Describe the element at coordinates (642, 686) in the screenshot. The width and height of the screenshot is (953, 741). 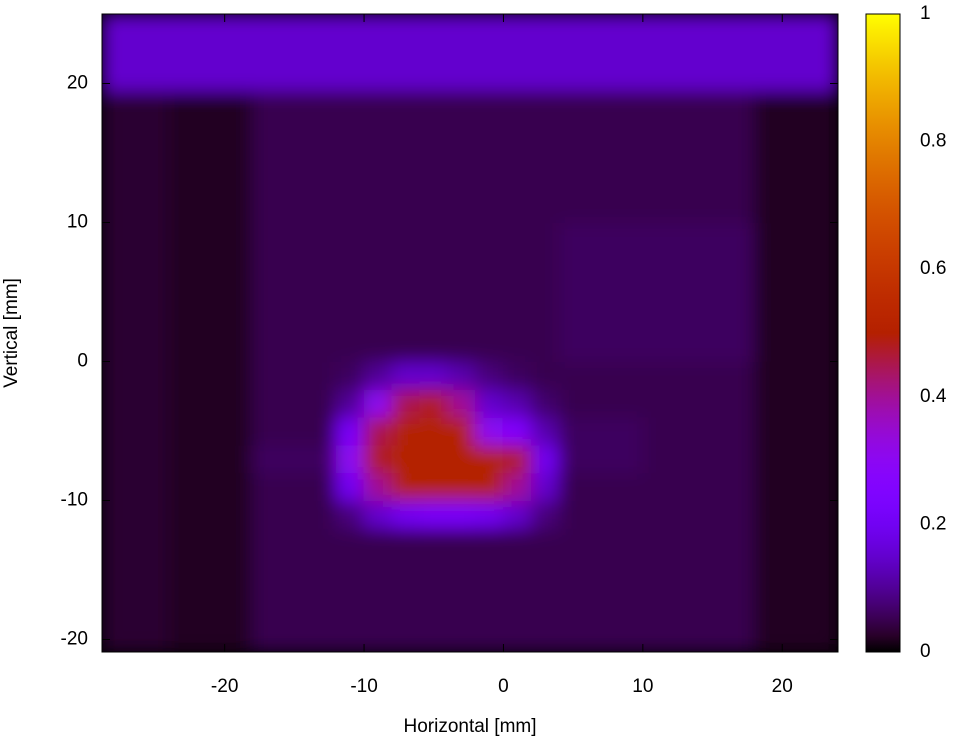
I see `x-tick-label: 10` at that location.